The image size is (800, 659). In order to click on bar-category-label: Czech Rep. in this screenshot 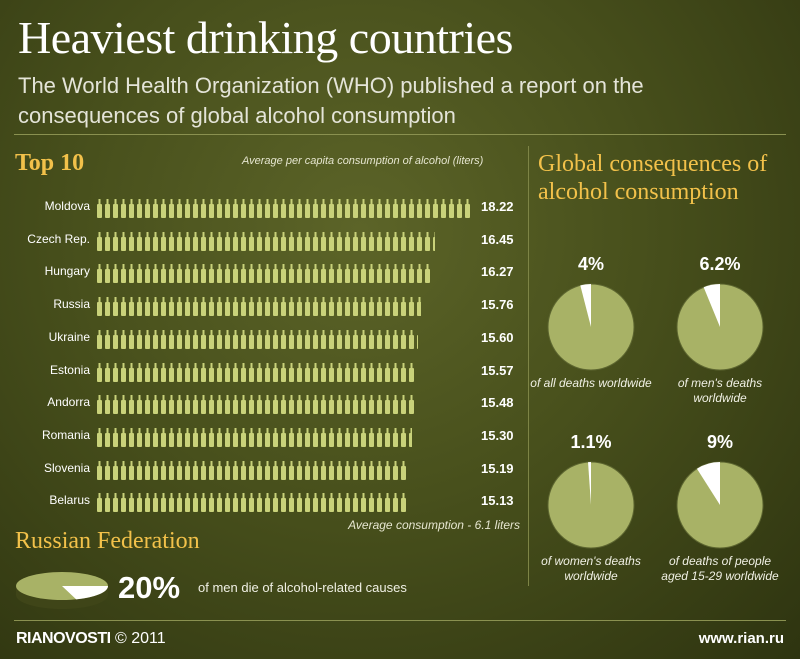, I will do `click(58, 238)`.